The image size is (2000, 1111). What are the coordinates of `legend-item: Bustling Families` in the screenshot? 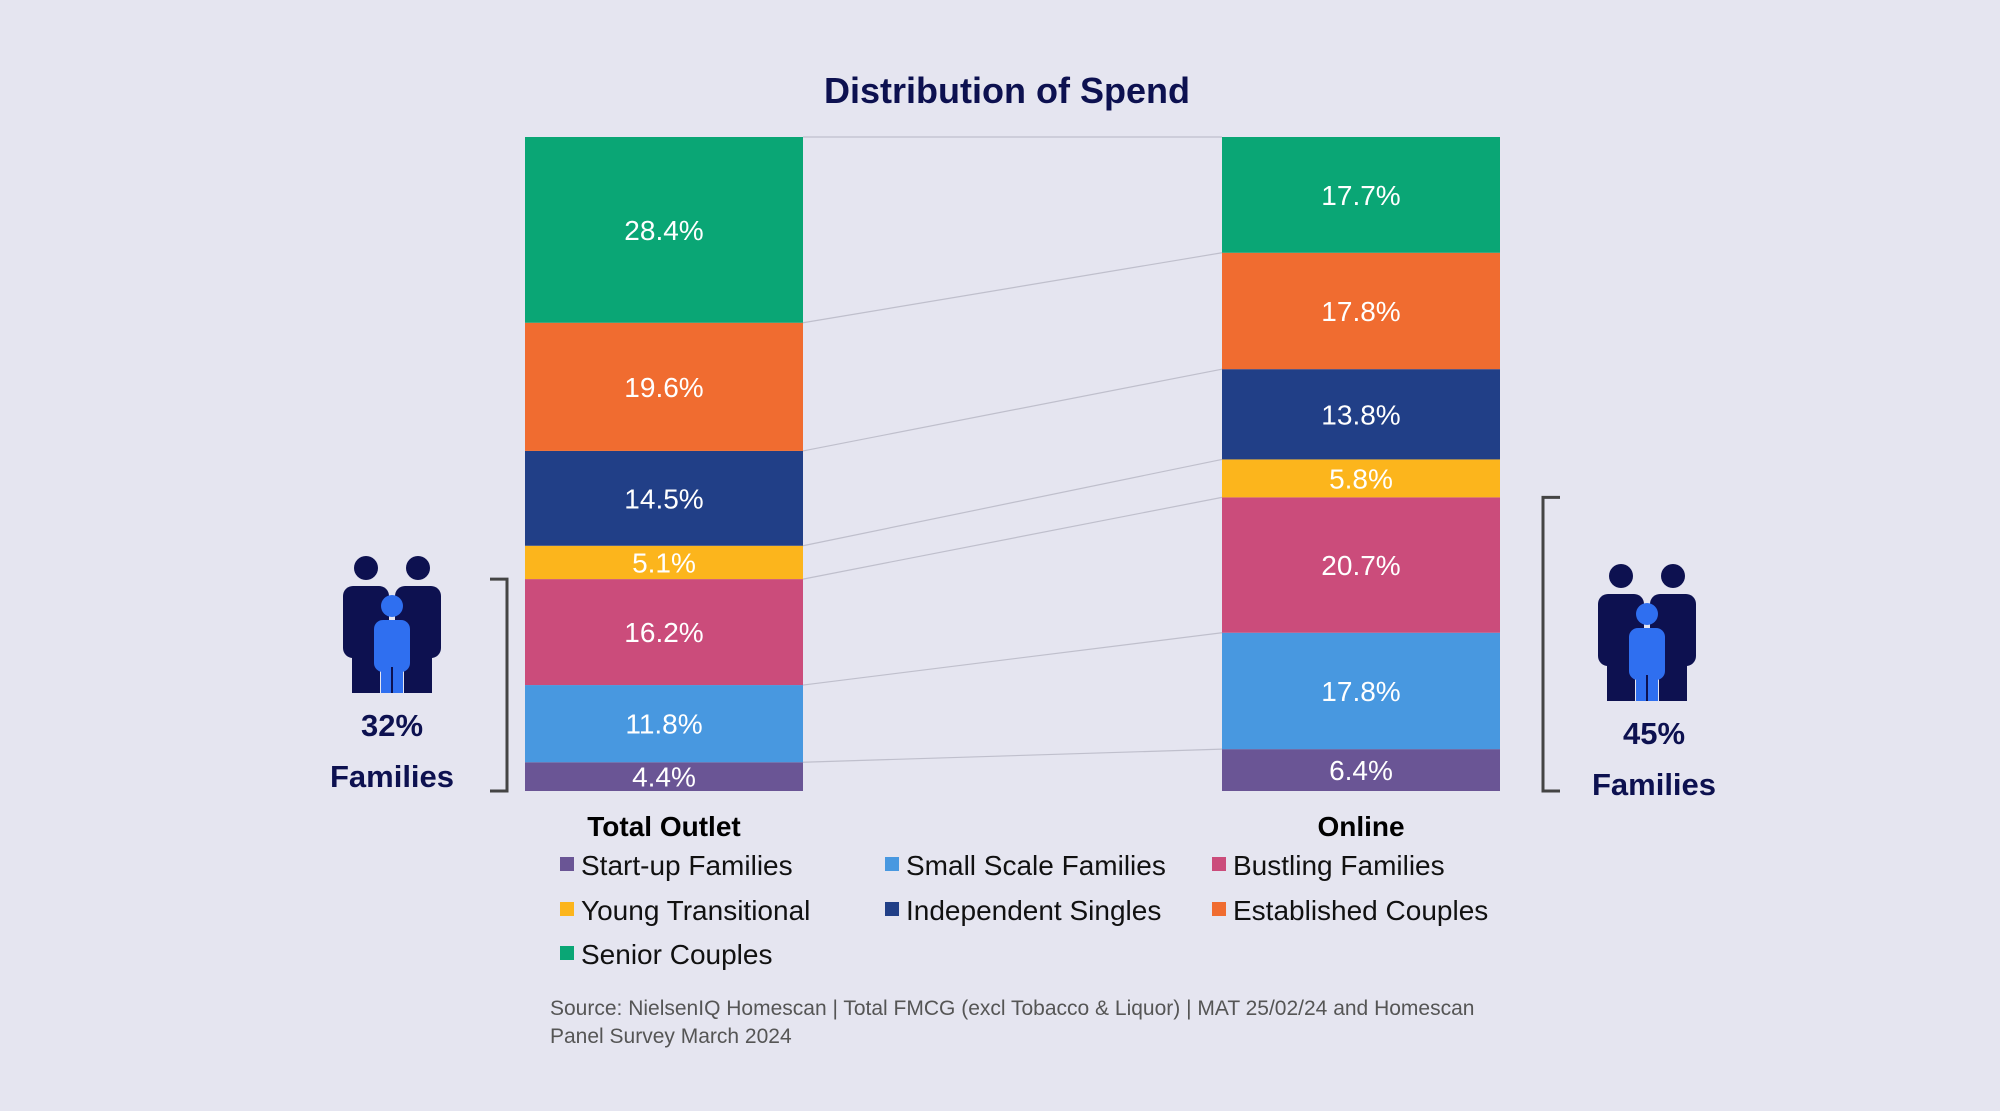 It's located at (1328, 865).